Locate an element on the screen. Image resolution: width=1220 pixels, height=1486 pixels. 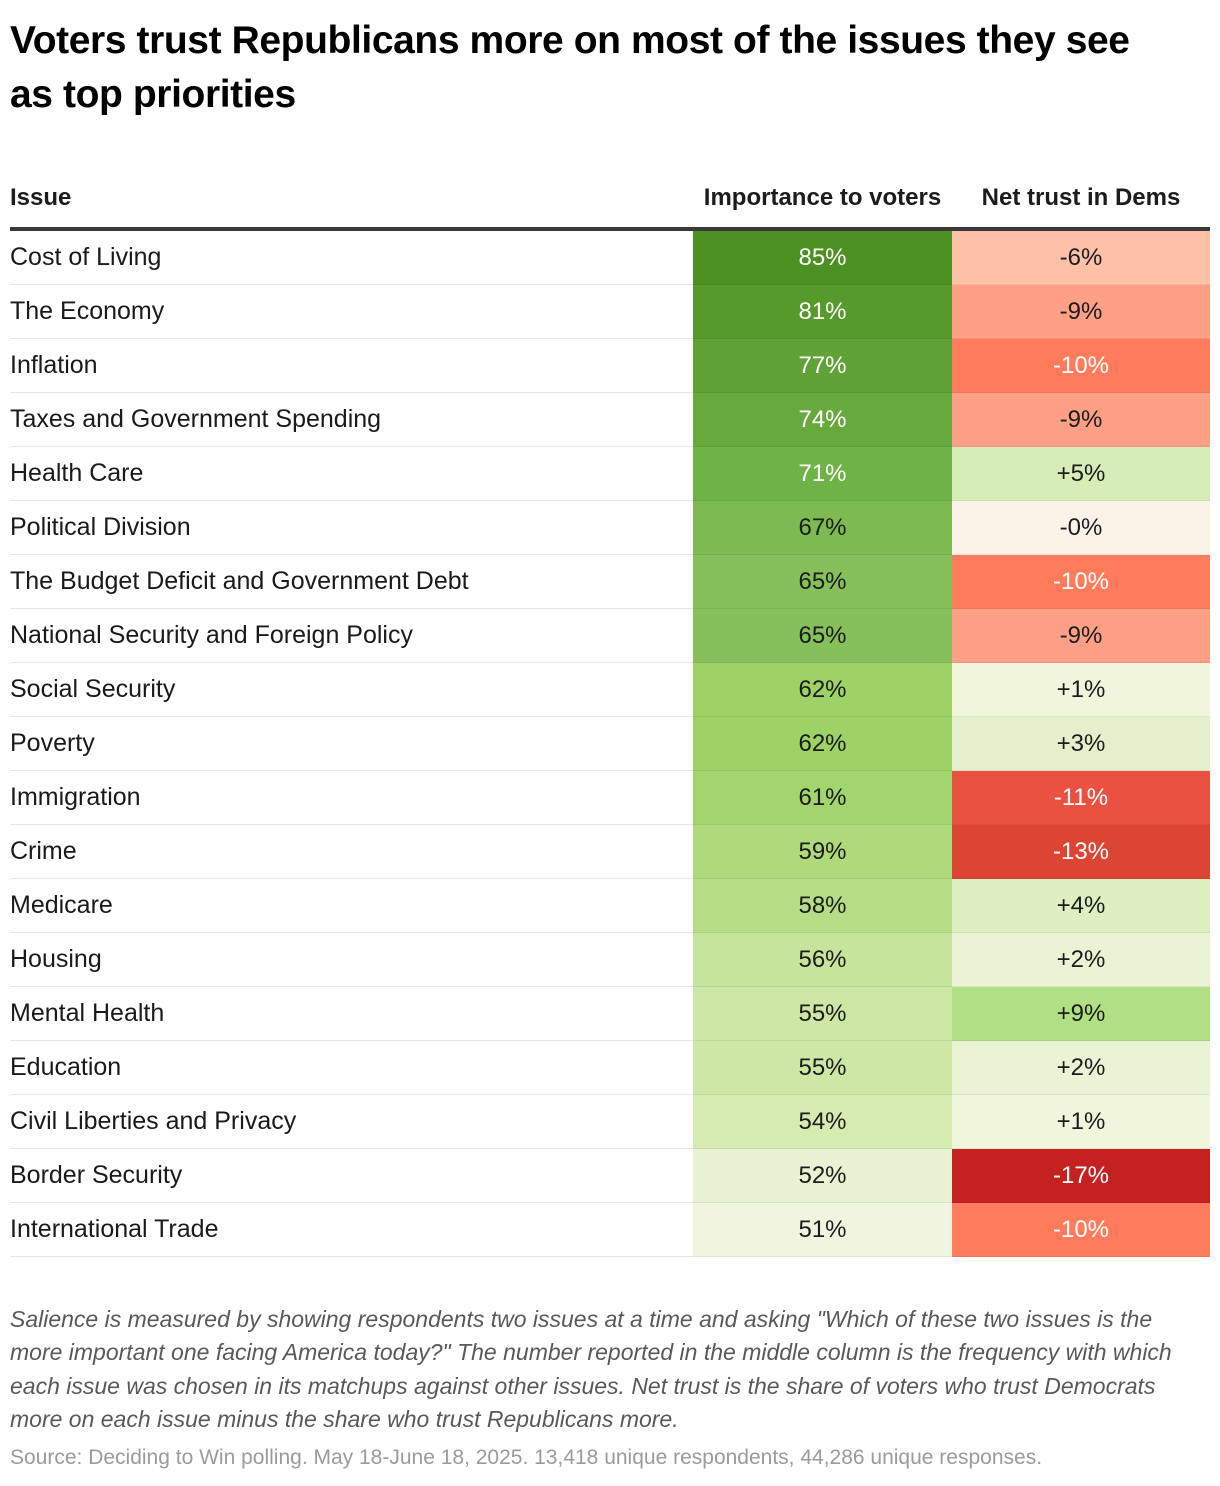
issue-label: International Trade is located at coordinates (351, 1230).